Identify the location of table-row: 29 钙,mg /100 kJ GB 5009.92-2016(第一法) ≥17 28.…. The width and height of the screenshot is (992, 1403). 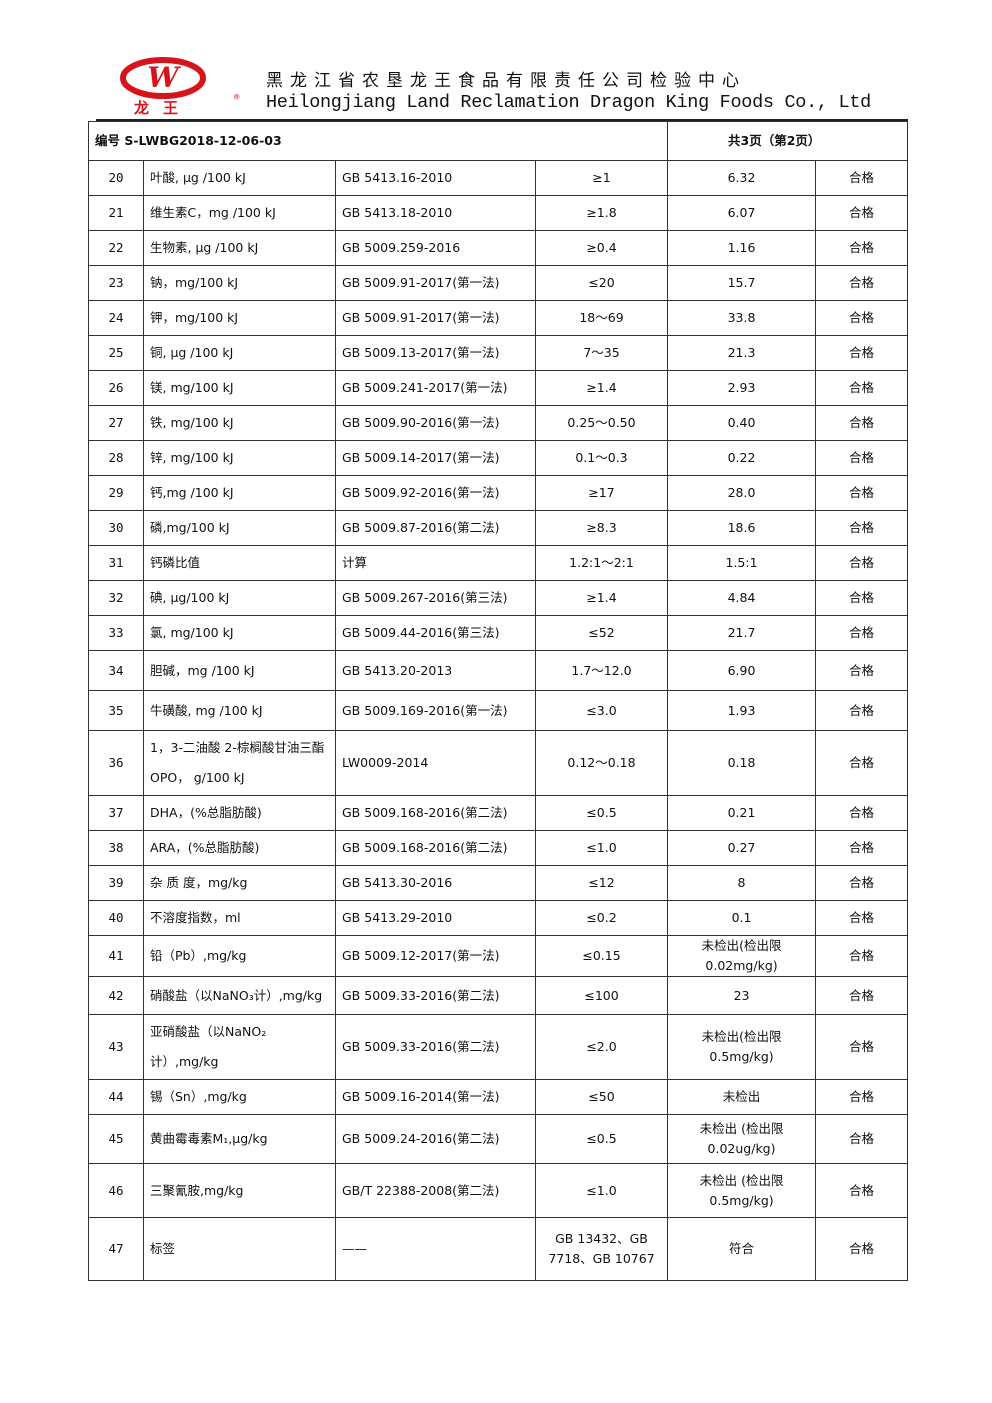
(498, 493).